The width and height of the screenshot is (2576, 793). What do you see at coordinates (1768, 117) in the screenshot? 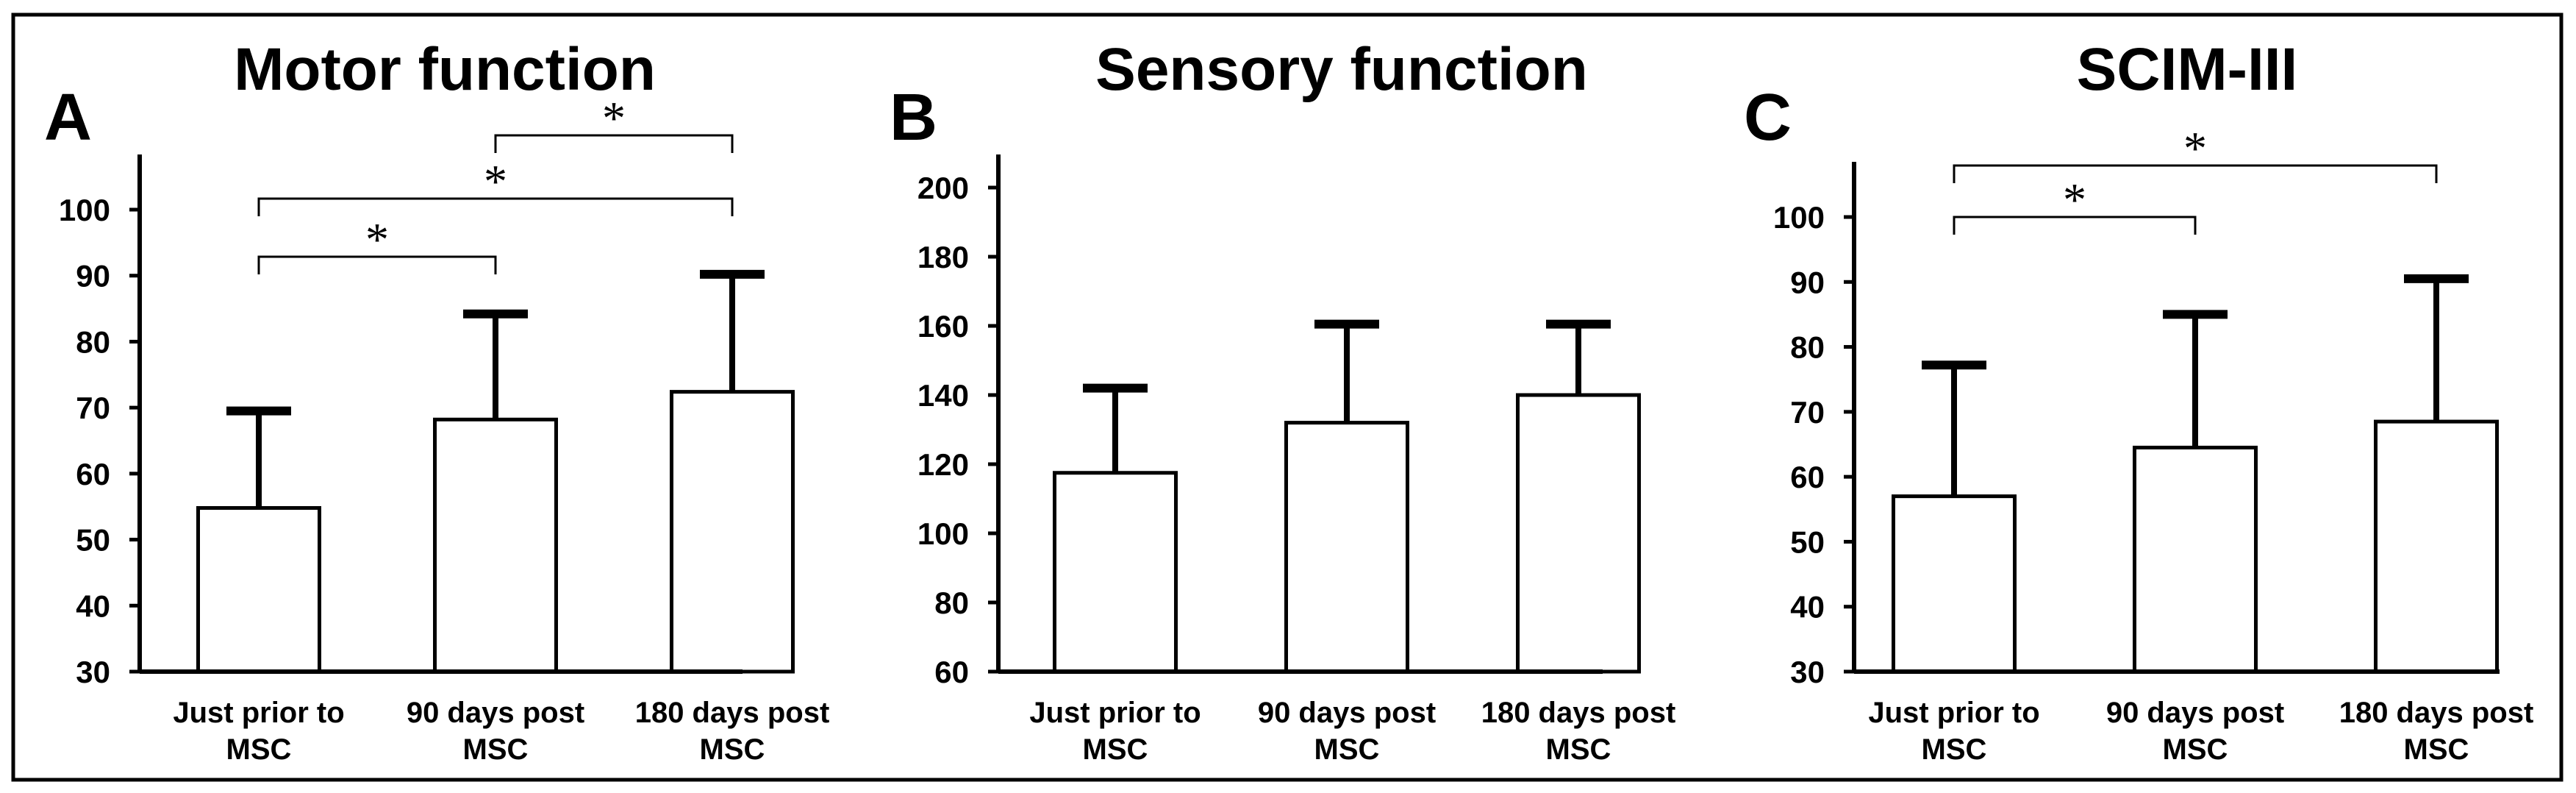
I see `panel-letter: C` at bounding box center [1768, 117].